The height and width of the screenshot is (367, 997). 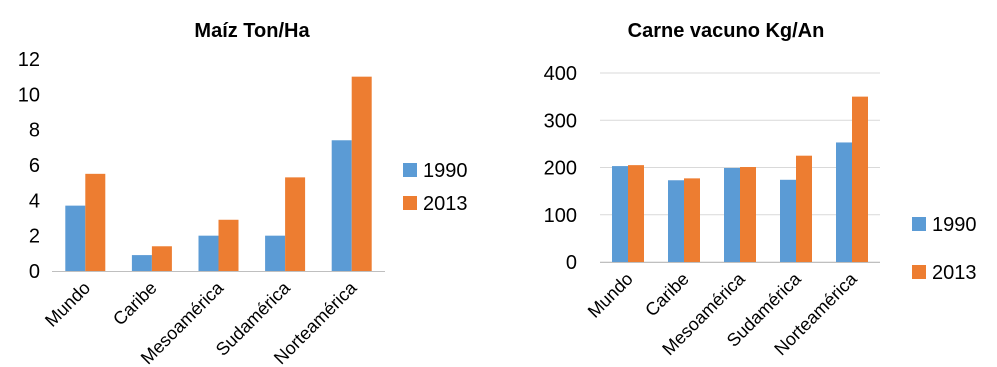 What do you see at coordinates (252, 31) in the screenshot?
I see `chart-title: Maíz Ton/Ha` at bounding box center [252, 31].